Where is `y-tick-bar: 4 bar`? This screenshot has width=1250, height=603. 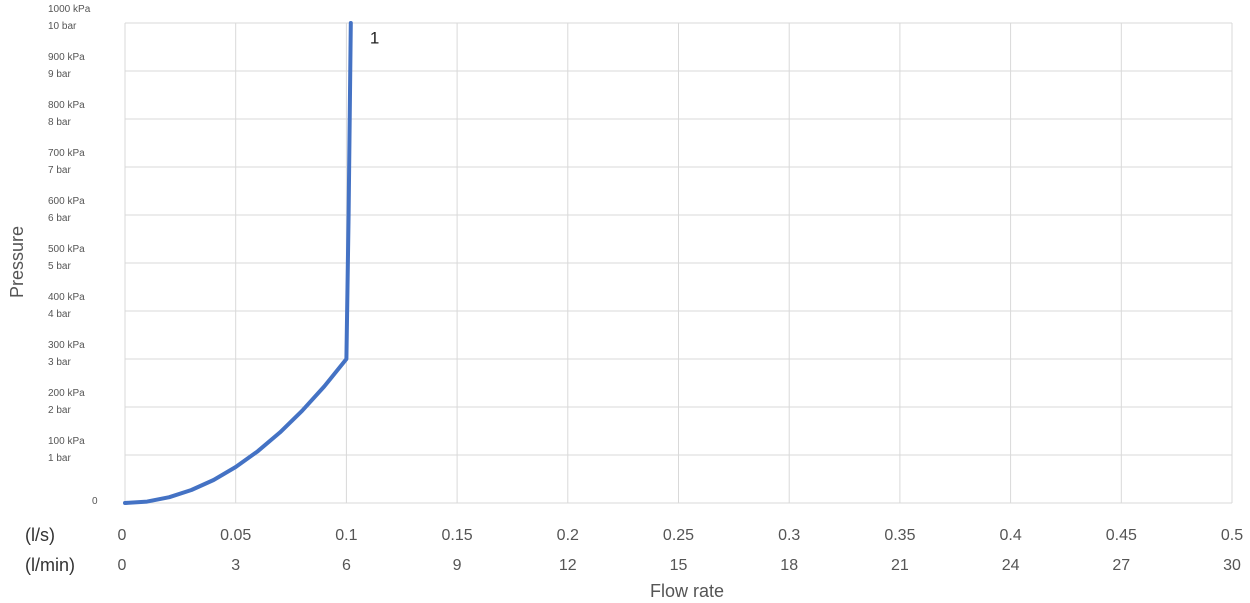 y-tick-bar: 4 bar is located at coordinates (59, 314).